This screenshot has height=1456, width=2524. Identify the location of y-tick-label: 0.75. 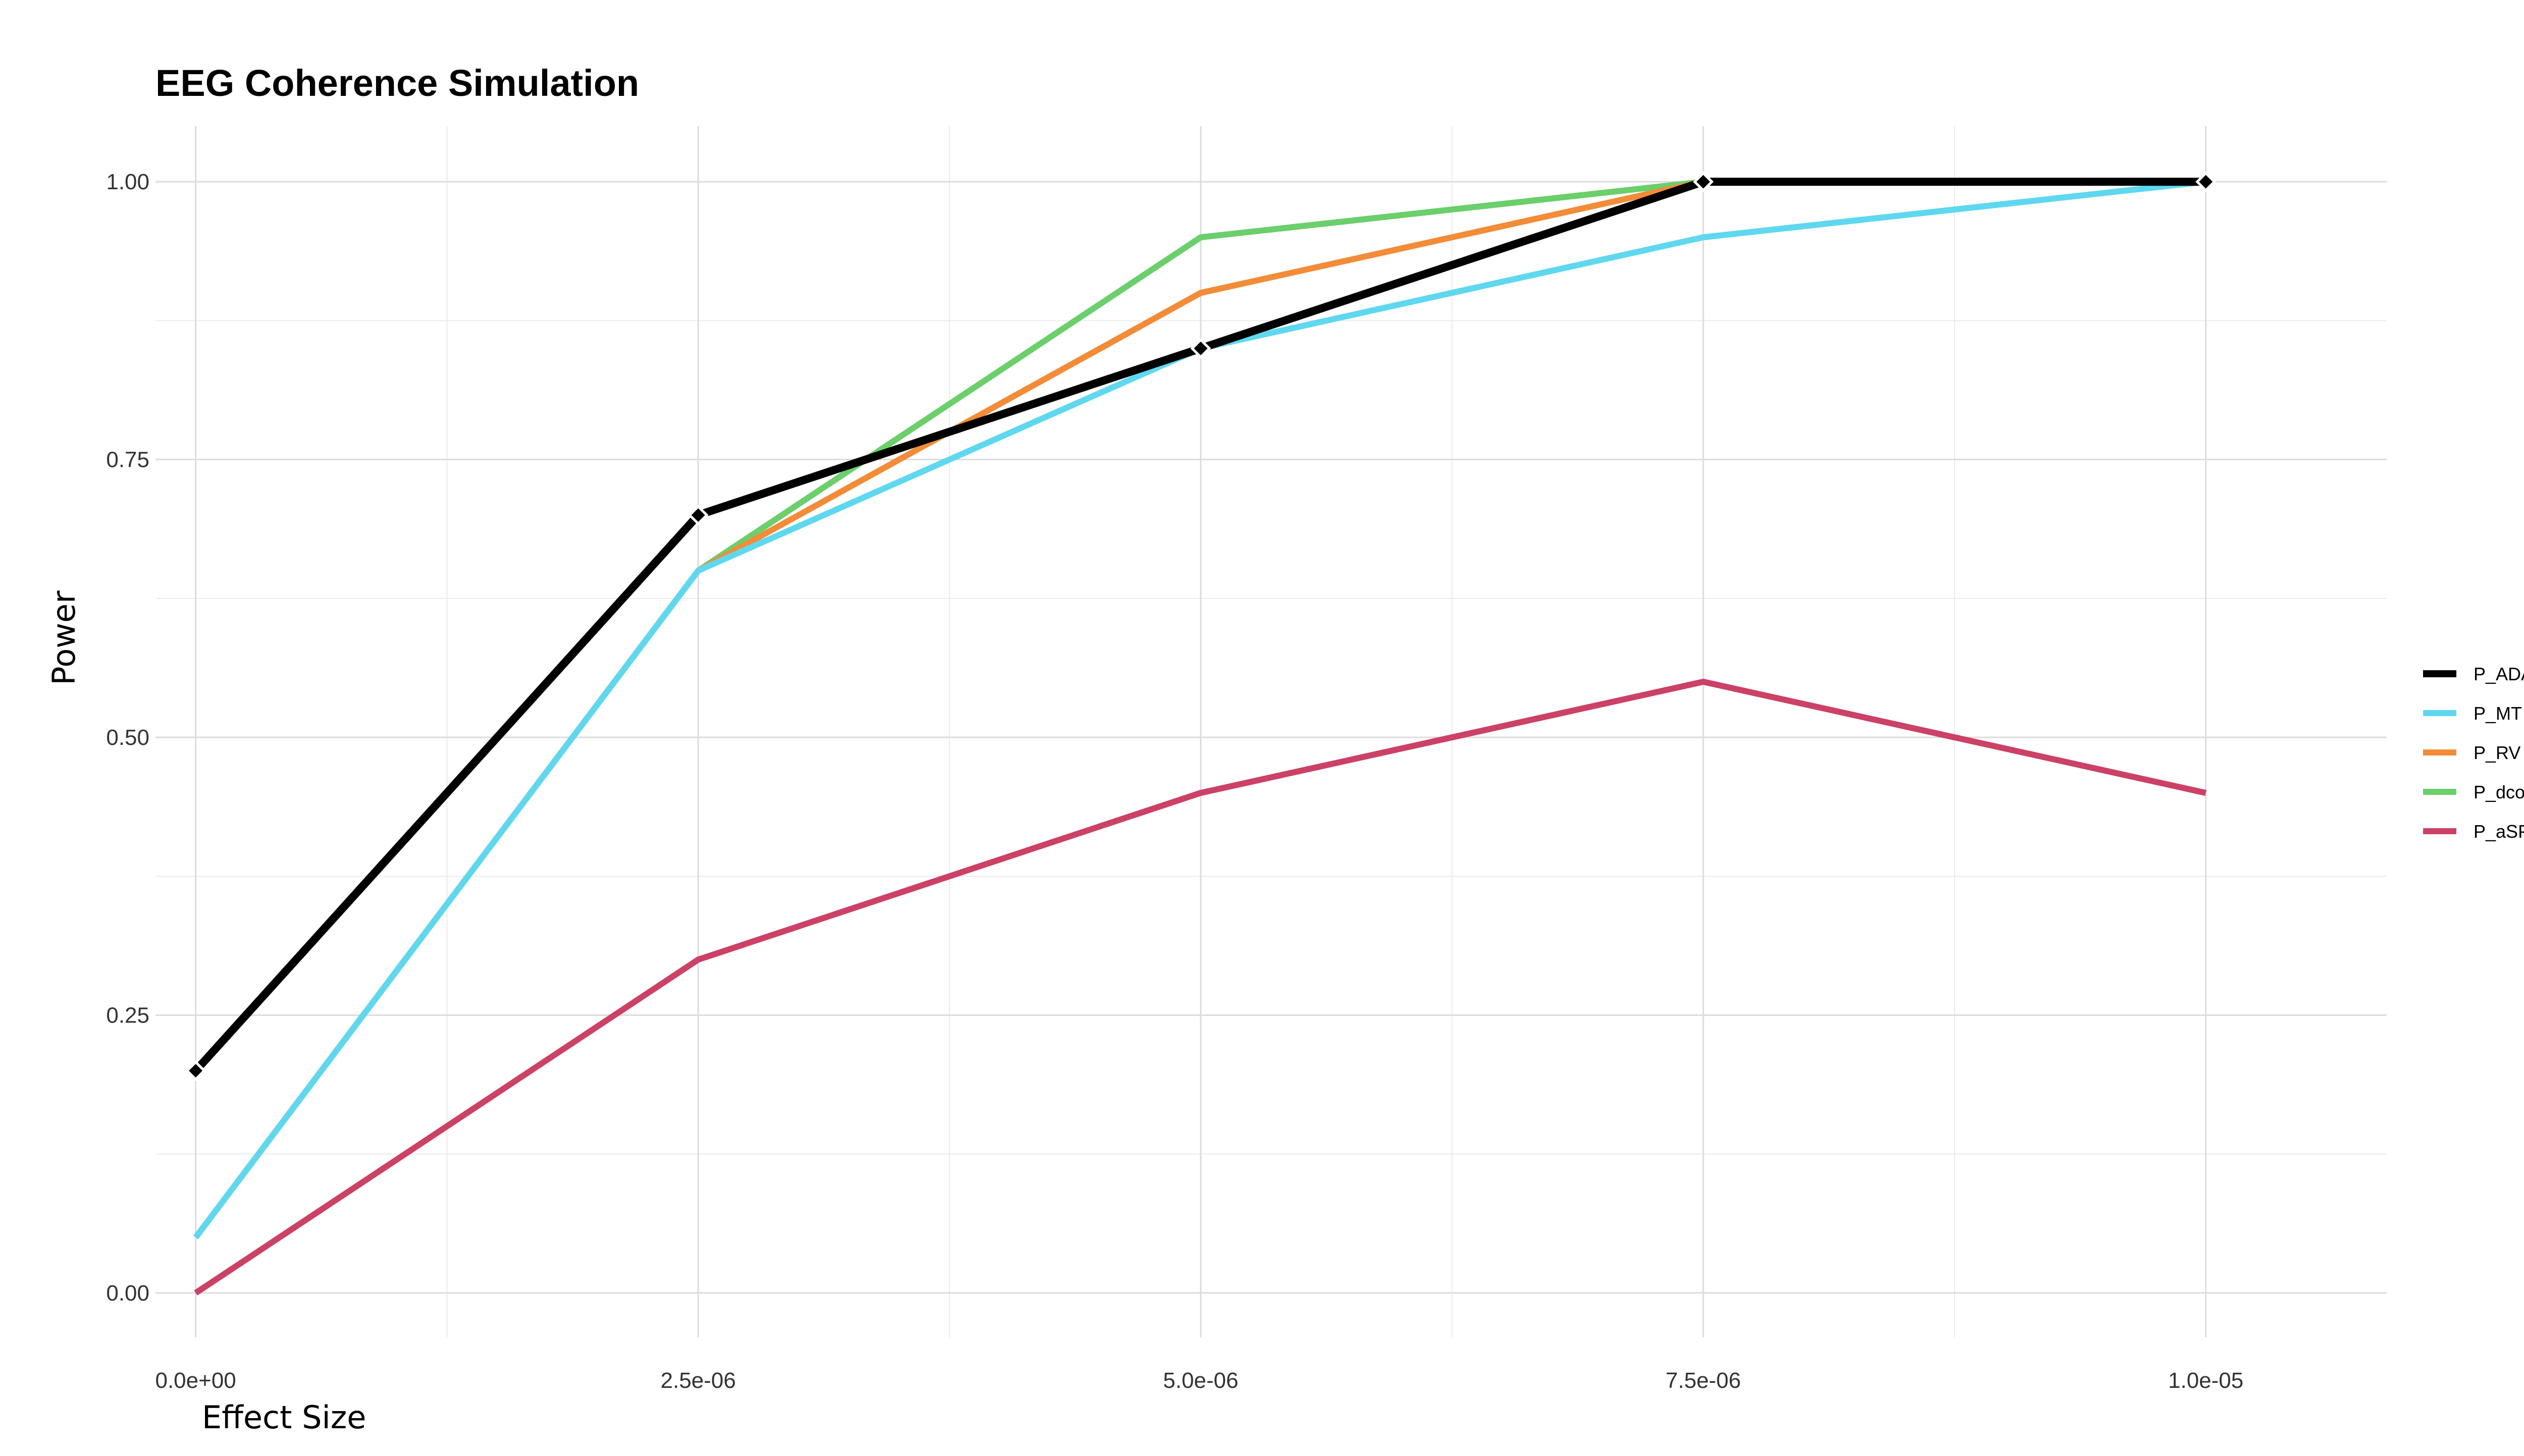
(128, 460).